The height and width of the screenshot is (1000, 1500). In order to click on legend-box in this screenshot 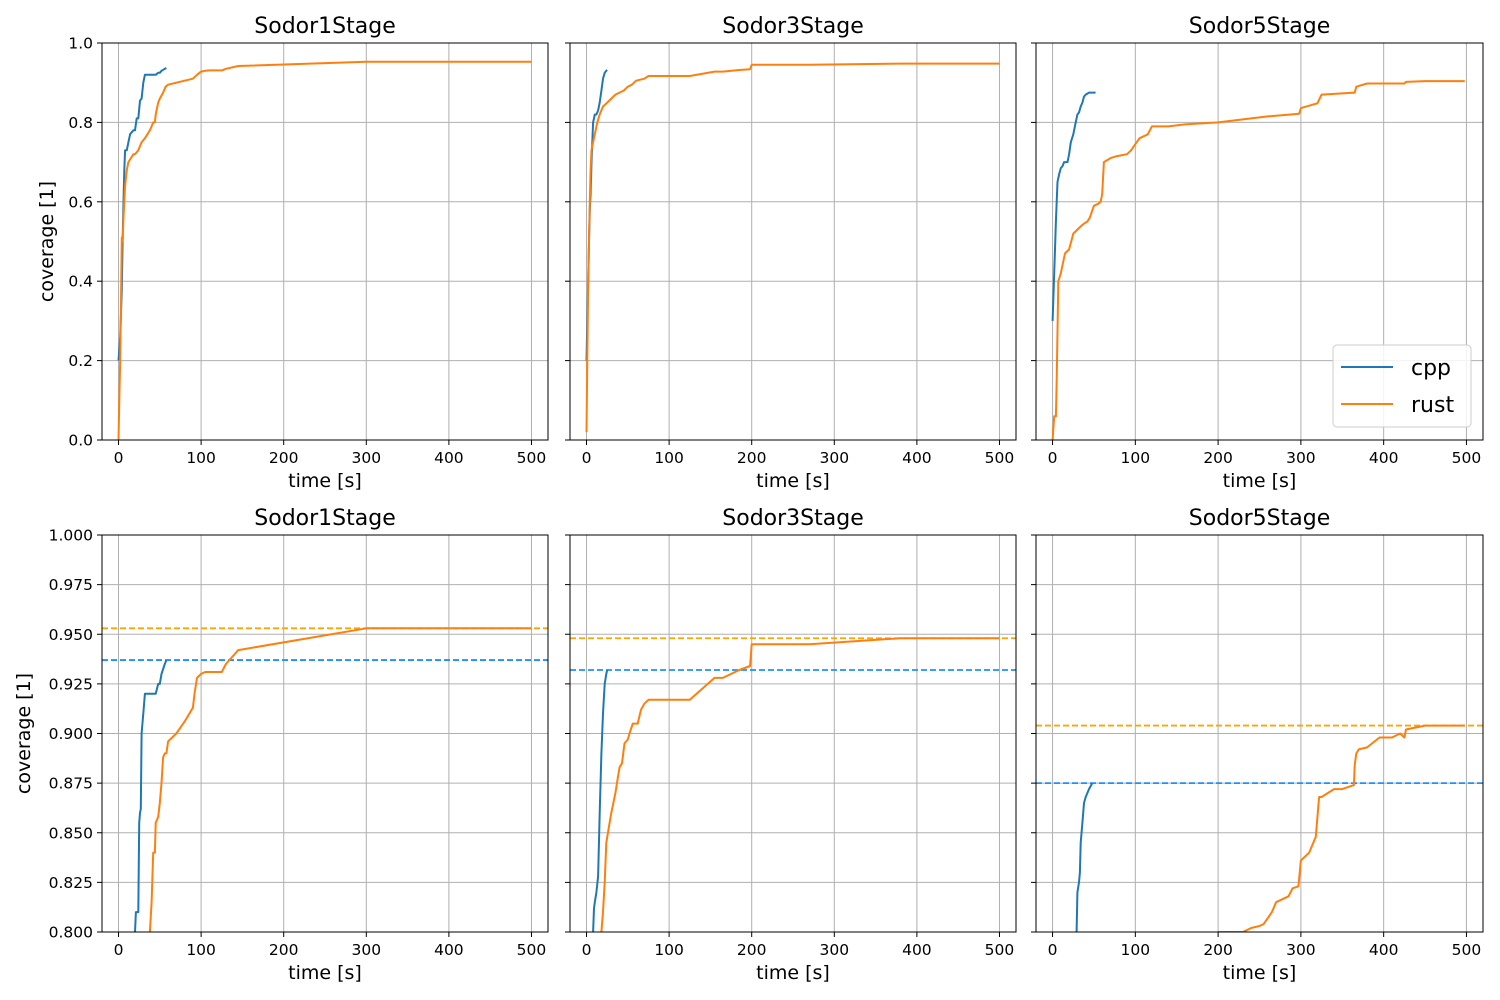, I will do `click(1402, 386)`.